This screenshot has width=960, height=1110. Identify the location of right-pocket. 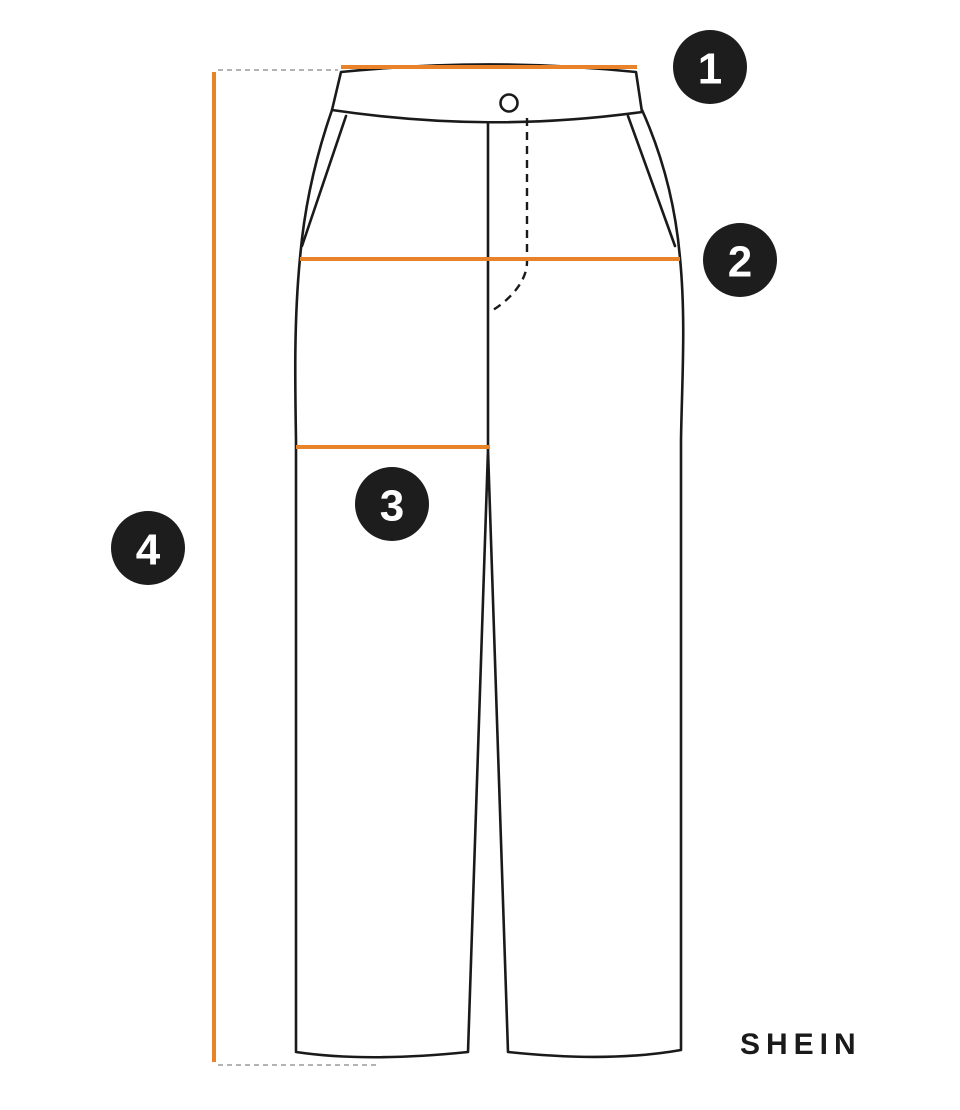
(651, 181).